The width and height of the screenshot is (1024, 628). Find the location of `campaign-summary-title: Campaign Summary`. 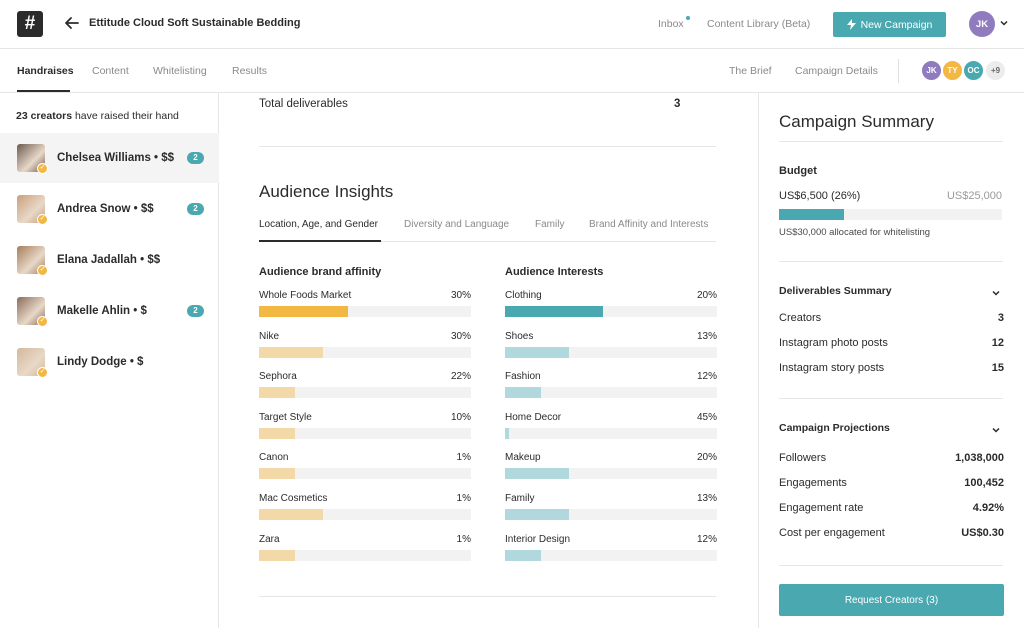

campaign-summary-title: Campaign Summary is located at coordinates (856, 121).